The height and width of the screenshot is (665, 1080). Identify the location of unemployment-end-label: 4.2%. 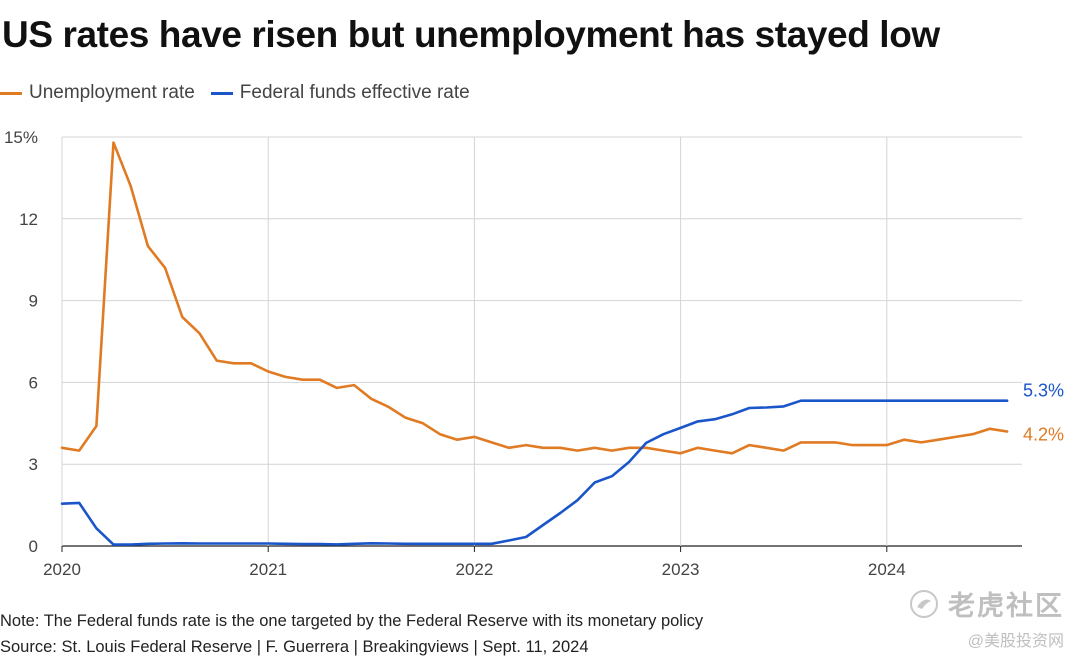
(1043, 434).